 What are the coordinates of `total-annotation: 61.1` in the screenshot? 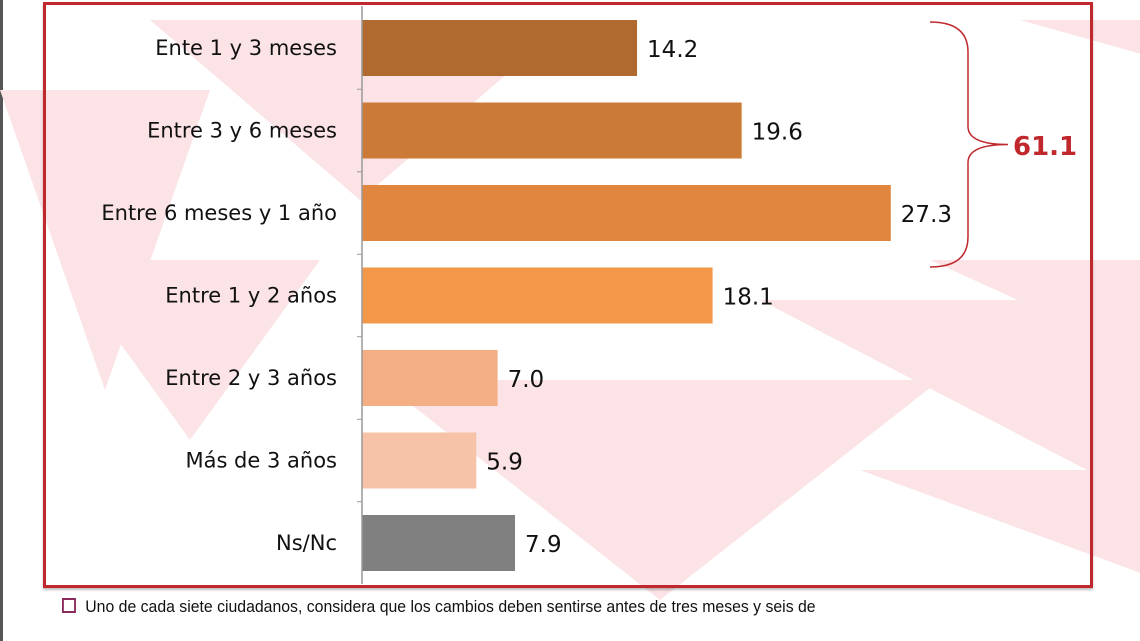 It's located at (1045, 147).